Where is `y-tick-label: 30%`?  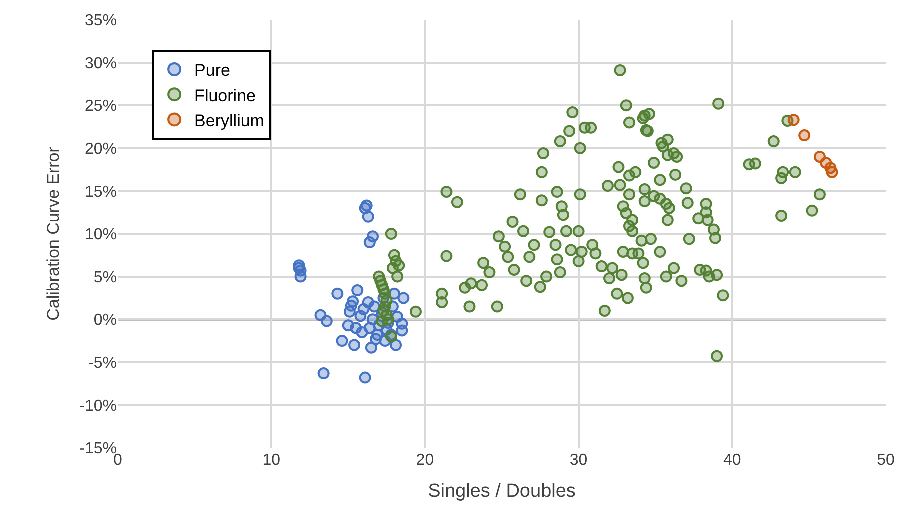
y-tick-label: 30% is located at coordinates (100, 63).